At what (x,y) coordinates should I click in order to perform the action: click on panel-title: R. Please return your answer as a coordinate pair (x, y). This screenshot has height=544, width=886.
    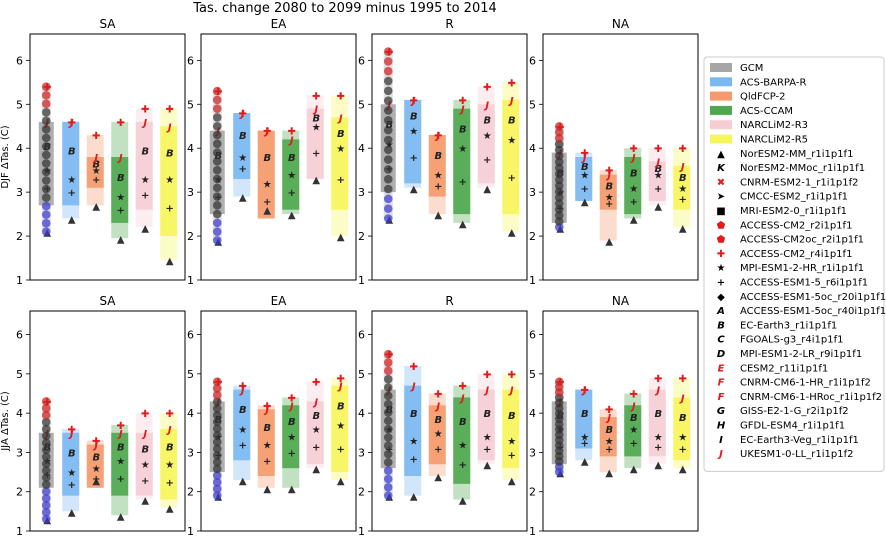
    Looking at the image, I should click on (449, 24).